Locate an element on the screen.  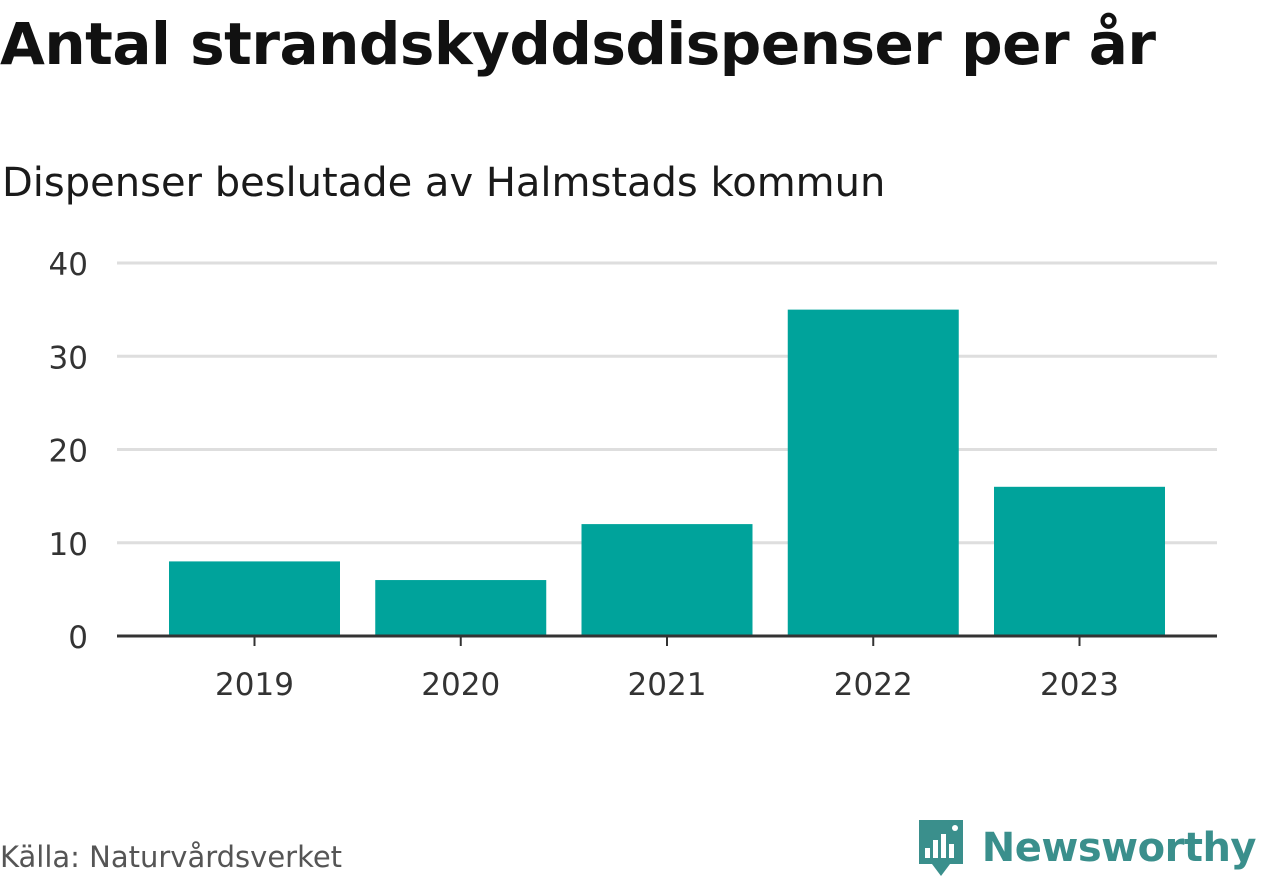
bar-2020 is located at coordinates (461, 608).